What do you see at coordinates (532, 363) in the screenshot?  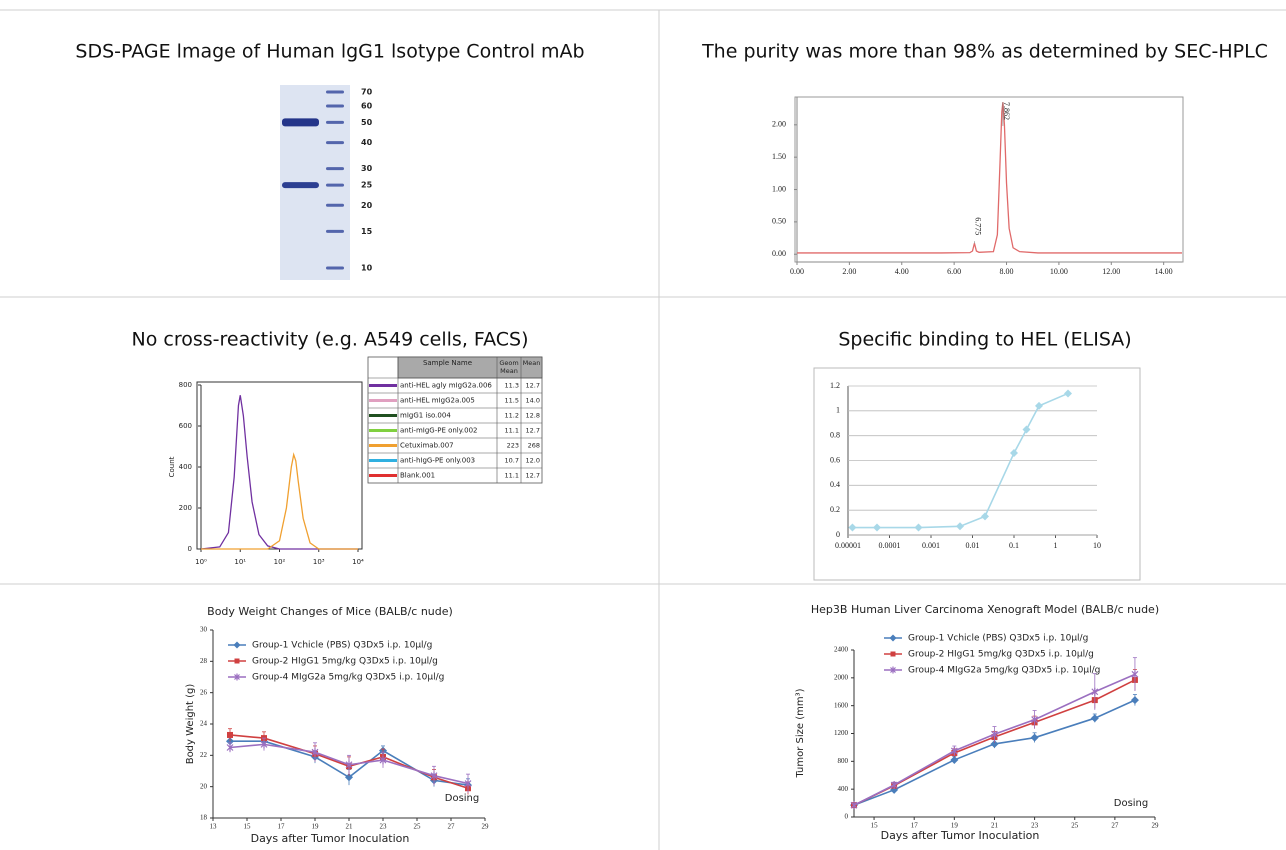 I see `table-header: Mean` at bounding box center [532, 363].